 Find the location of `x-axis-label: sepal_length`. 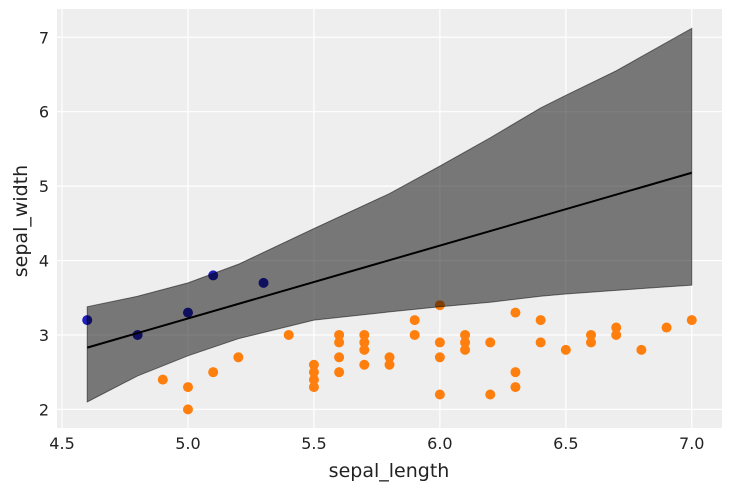

x-axis-label: sepal_length is located at coordinates (389, 471).